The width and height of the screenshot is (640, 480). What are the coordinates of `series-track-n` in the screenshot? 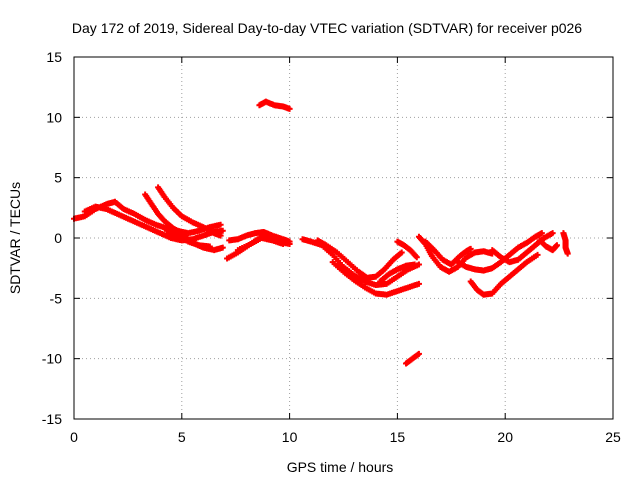 It's located at (407, 249).